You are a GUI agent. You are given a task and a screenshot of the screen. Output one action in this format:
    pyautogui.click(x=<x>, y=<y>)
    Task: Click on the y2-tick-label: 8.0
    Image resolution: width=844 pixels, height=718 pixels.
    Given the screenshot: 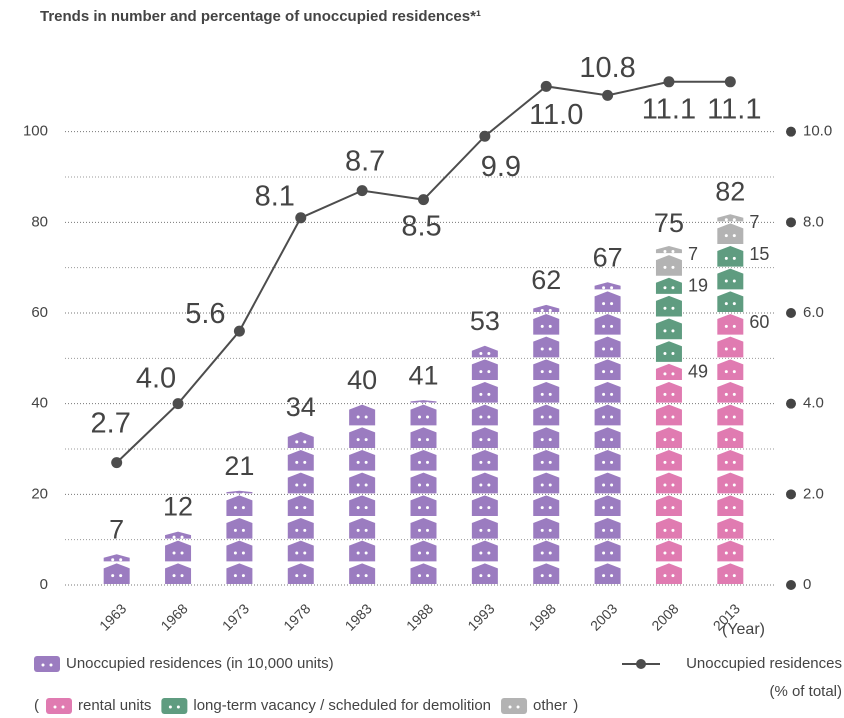 What is the action you would take?
    pyautogui.click(x=813, y=221)
    